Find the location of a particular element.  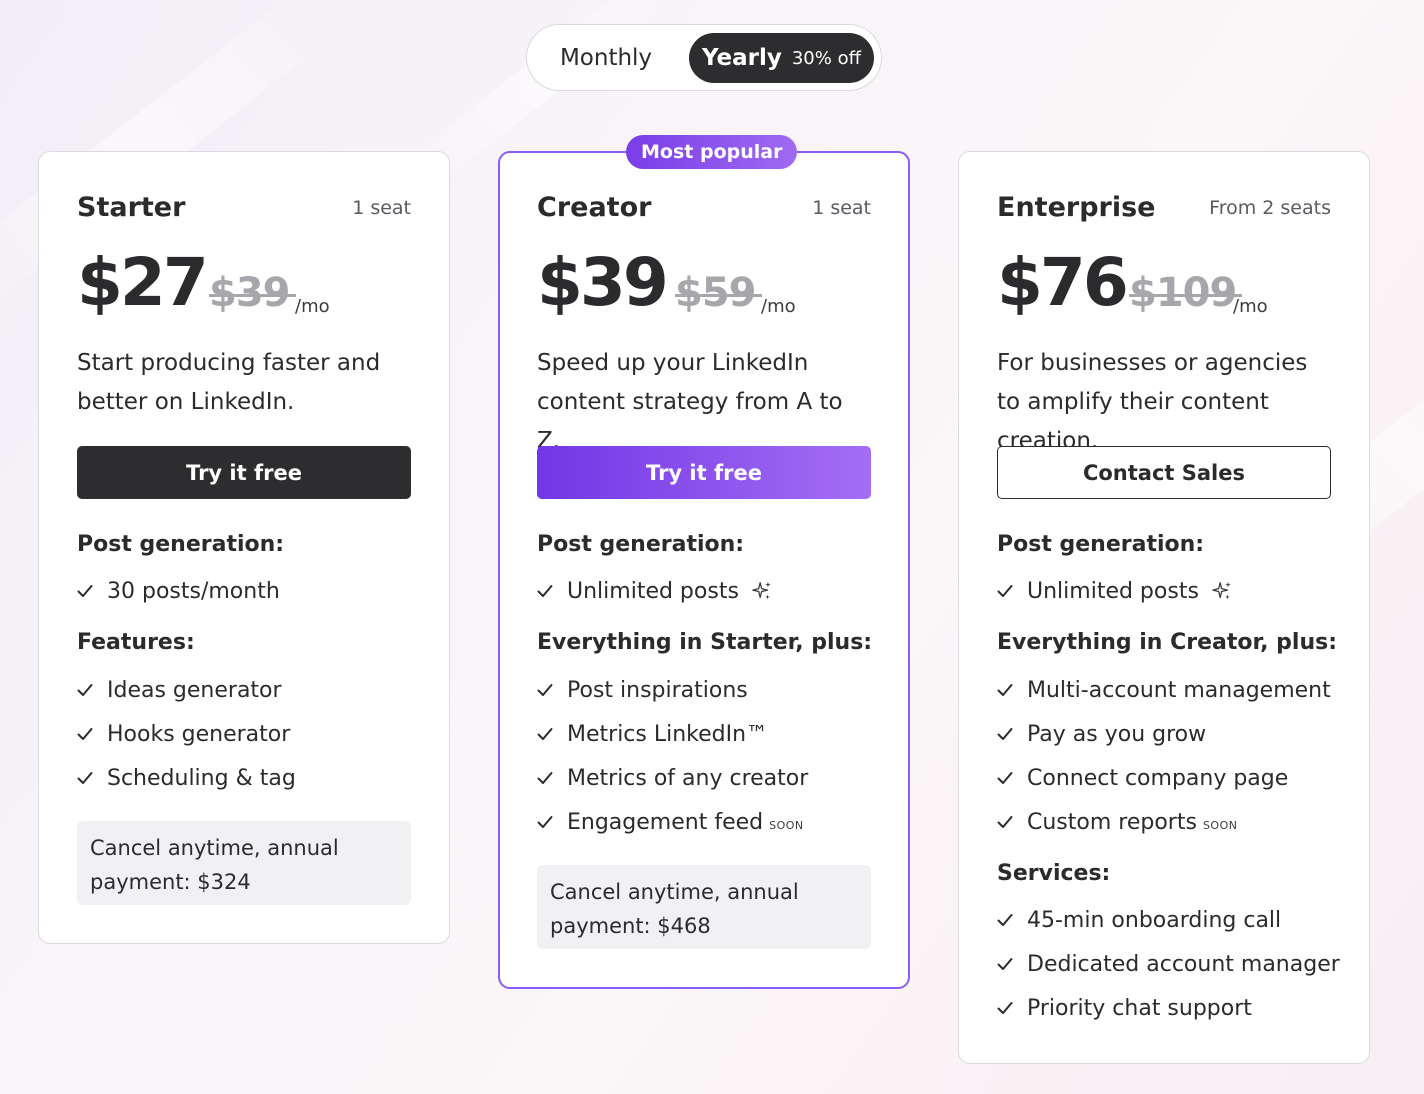

feature-item: Dedicated account manager is located at coordinates (1173, 964).